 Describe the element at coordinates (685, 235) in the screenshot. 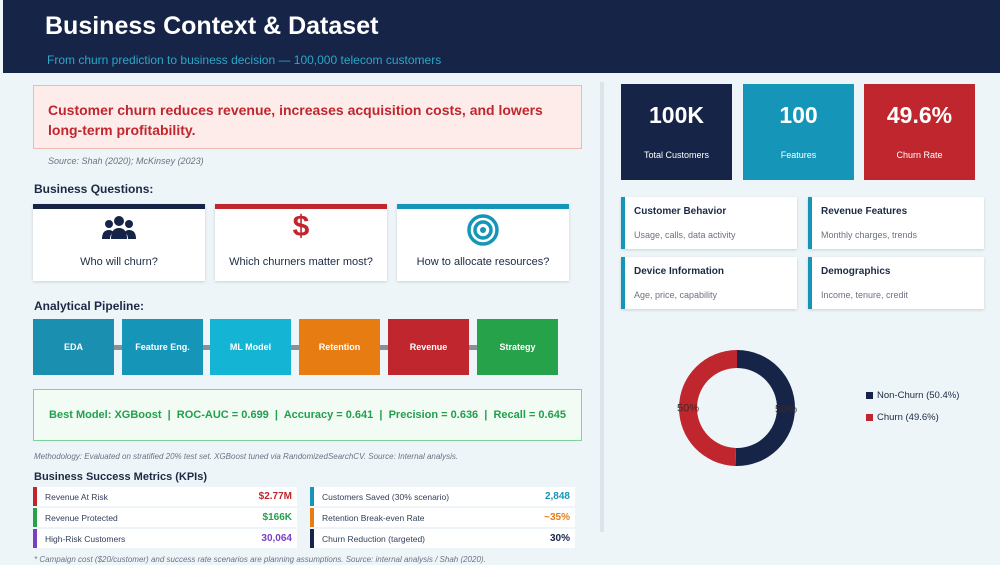

I see `feature-desc: Usage, calls, data activity` at that location.